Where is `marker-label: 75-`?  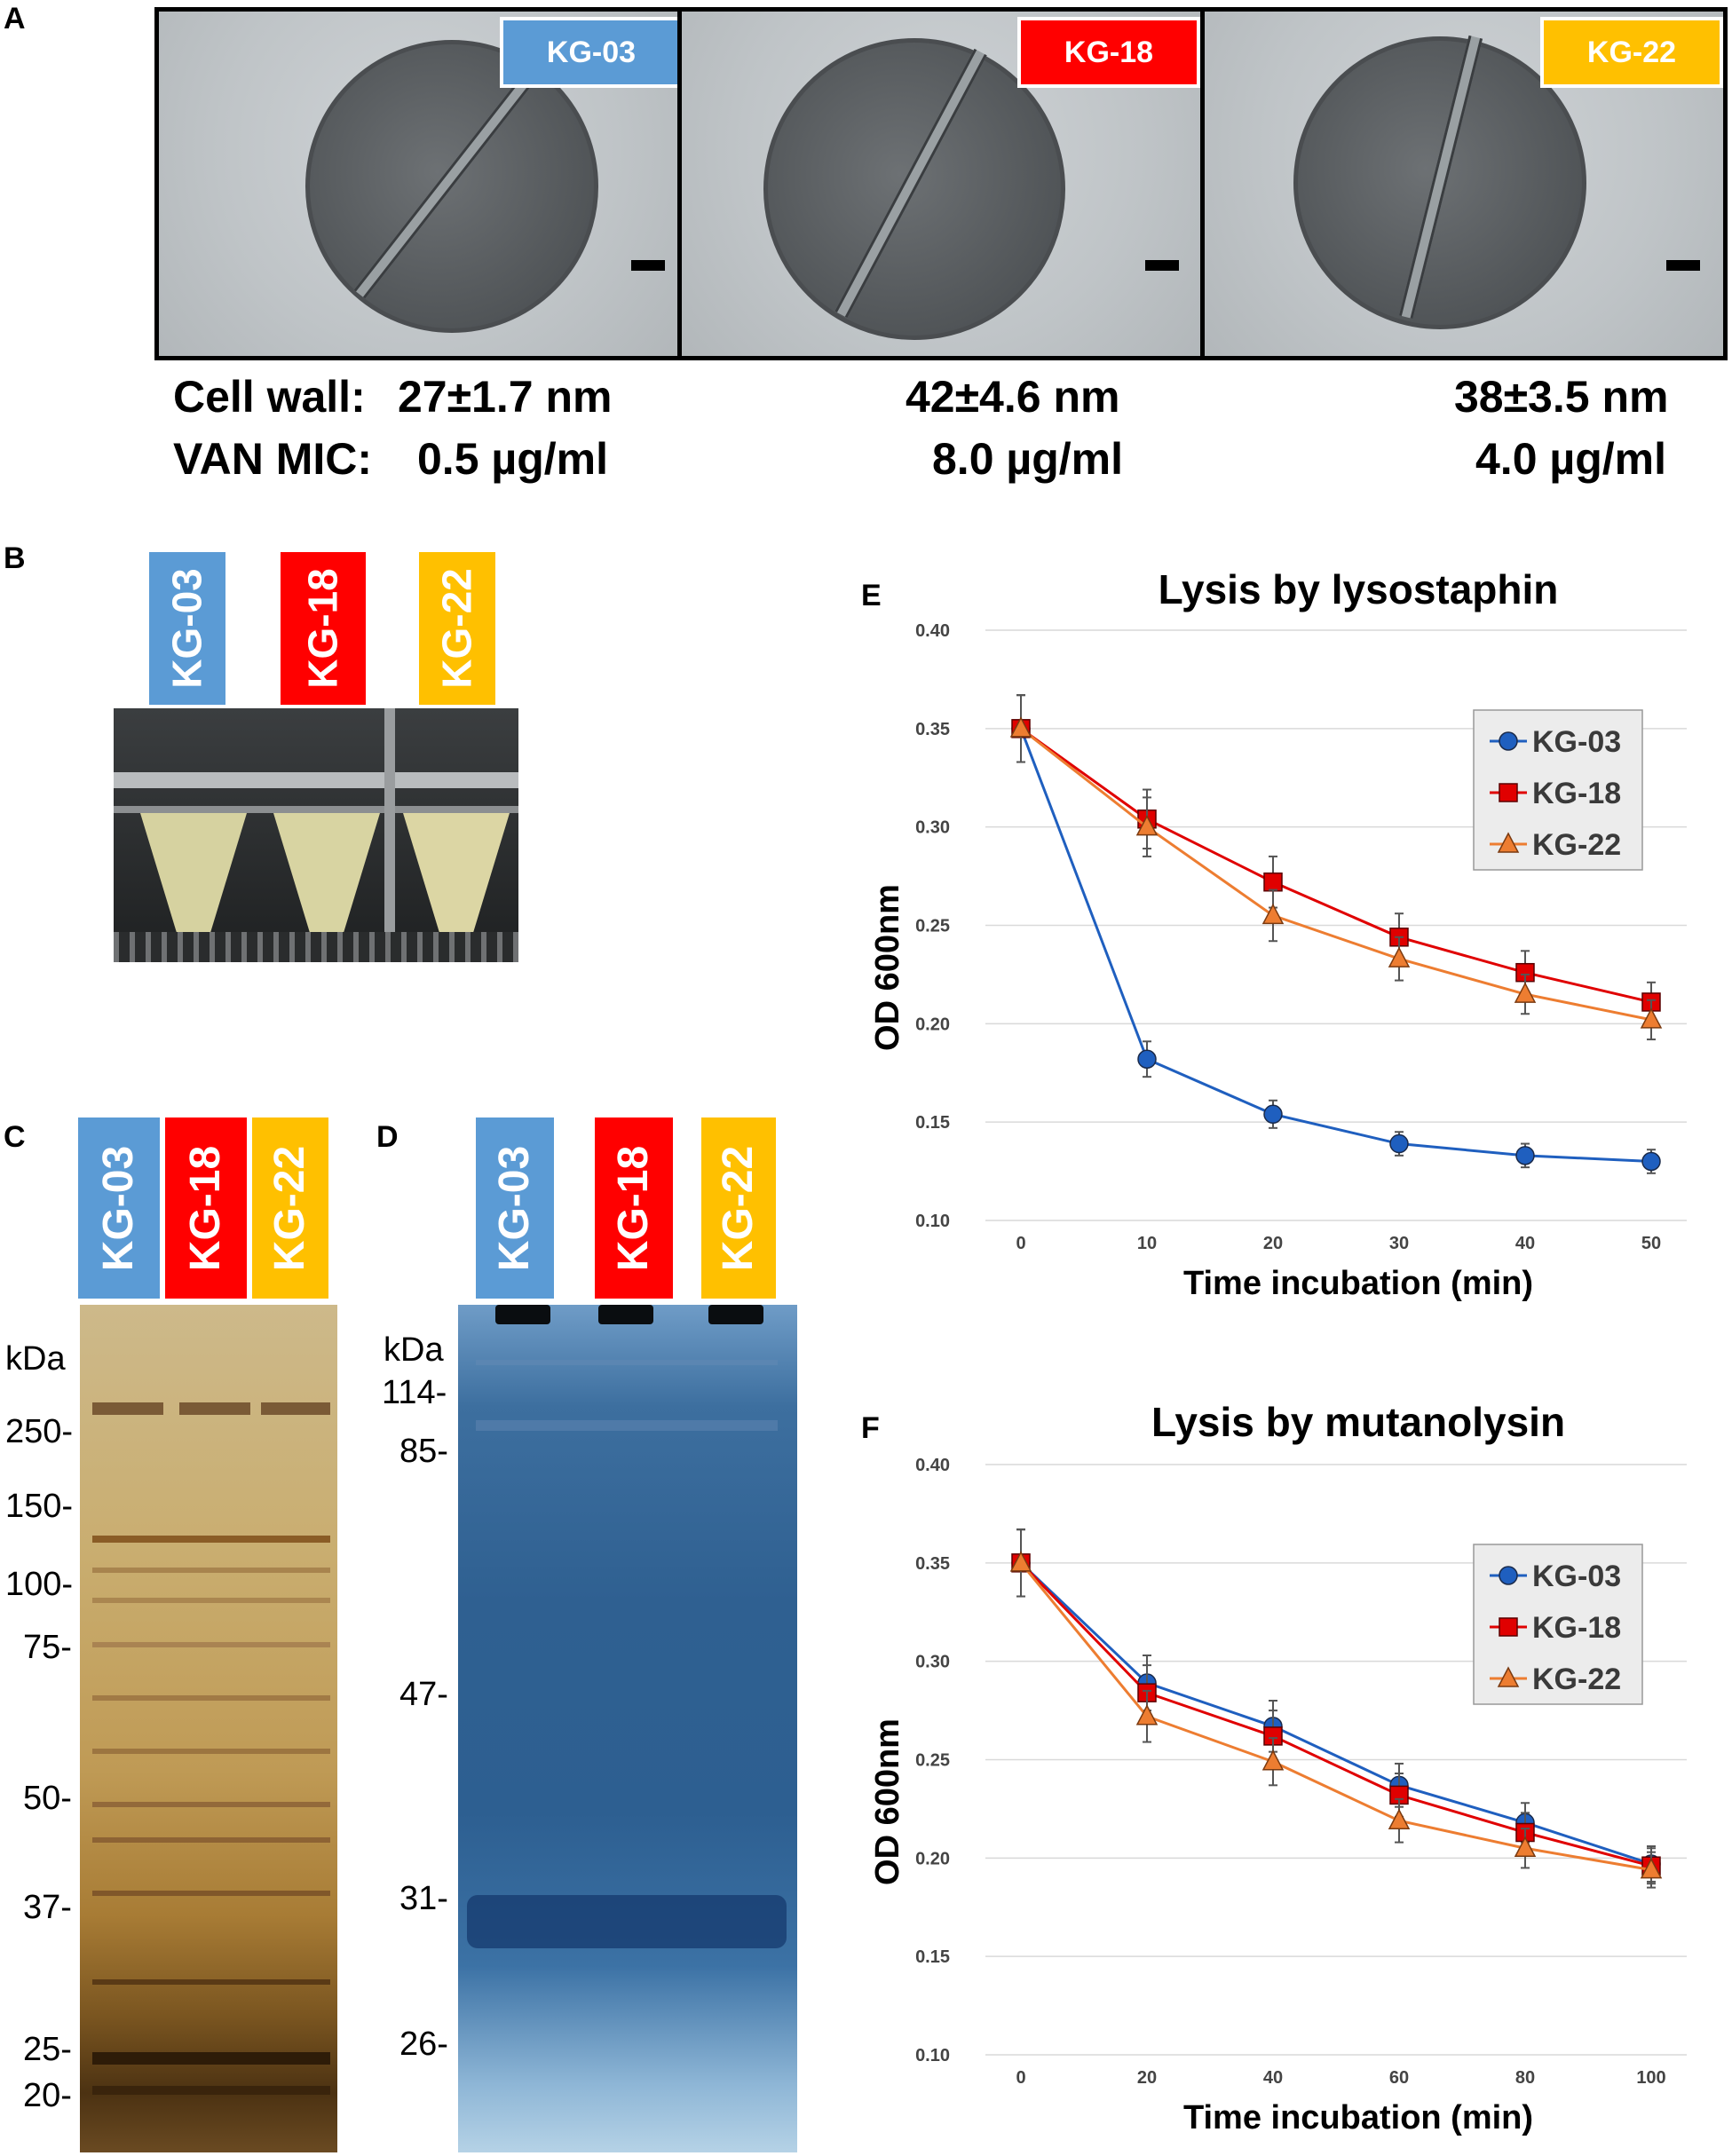
marker-label: 75- is located at coordinates (47, 1647).